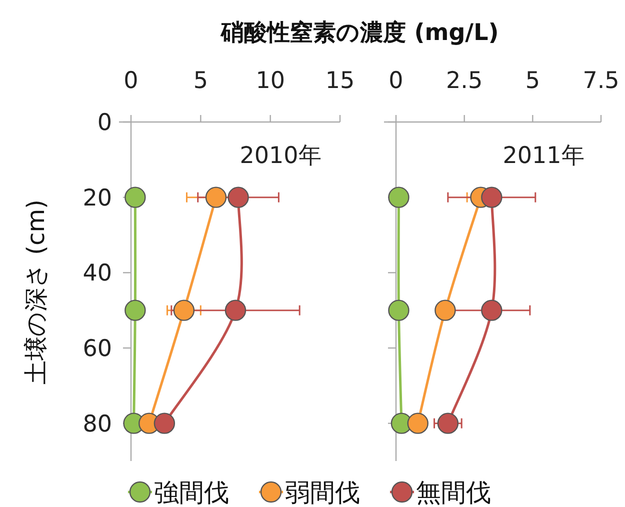 This screenshot has width=625, height=507. What do you see at coordinates (464, 81) in the screenshot?
I see `x-tick-label: 2.5` at bounding box center [464, 81].